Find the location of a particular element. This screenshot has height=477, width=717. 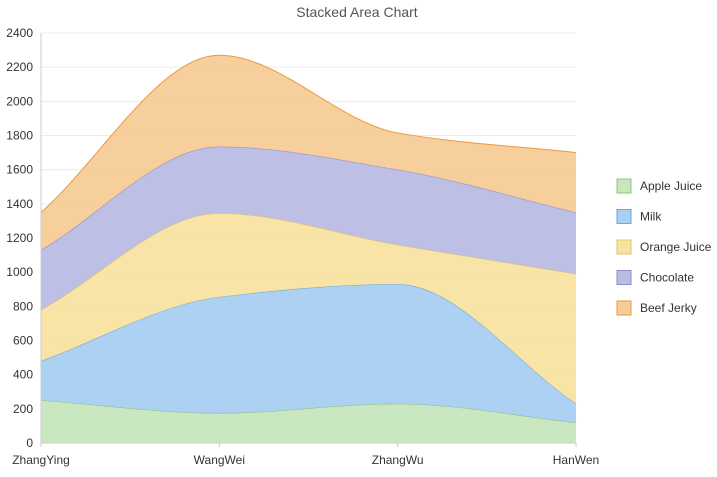

legend-item-orange-juice: Orange Juice is located at coordinates (664, 247).